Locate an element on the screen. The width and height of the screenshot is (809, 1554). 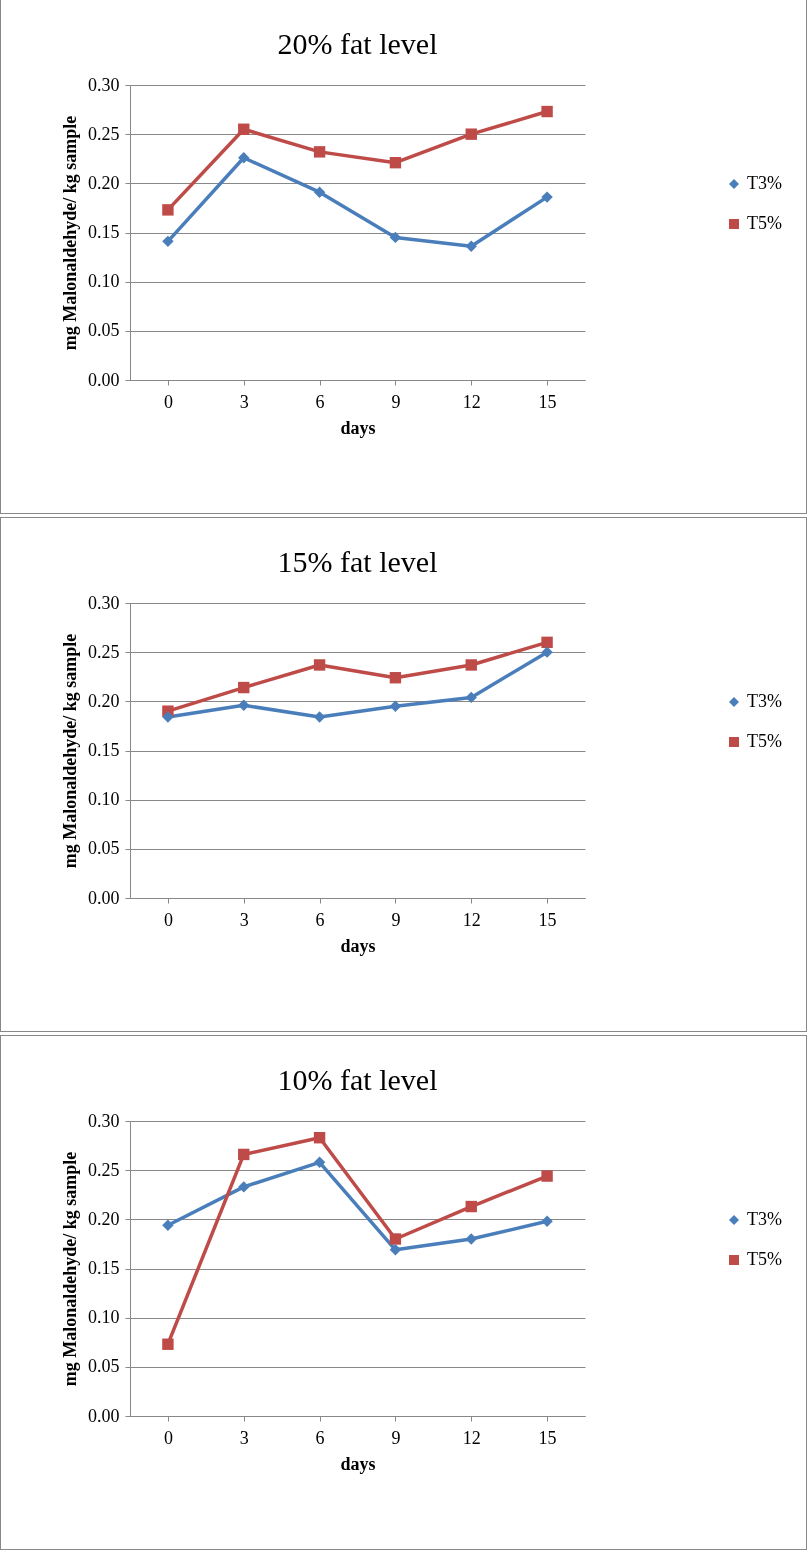
chart-title: 10% fat level is located at coordinates (357, 1079).